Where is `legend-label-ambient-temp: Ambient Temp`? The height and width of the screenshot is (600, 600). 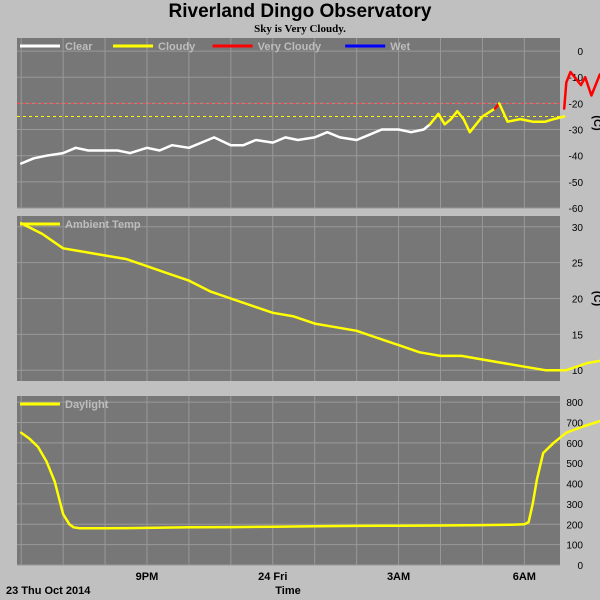
legend-label-ambient-temp: Ambient Temp is located at coordinates (103, 225).